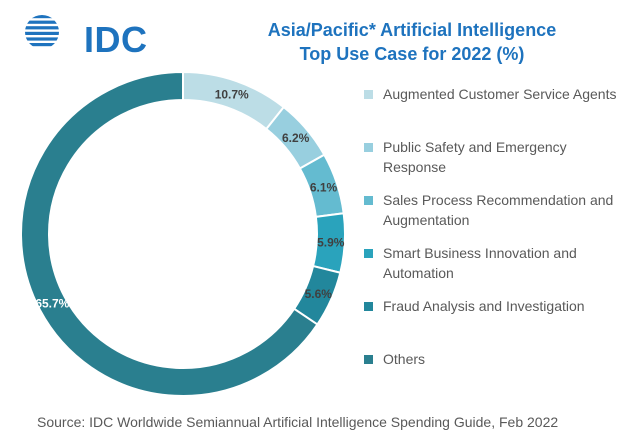 This screenshot has height=443, width=625. Describe the element at coordinates (331, 242) in the screenshot. I see `slice-label-3: 5.9%` at that location.